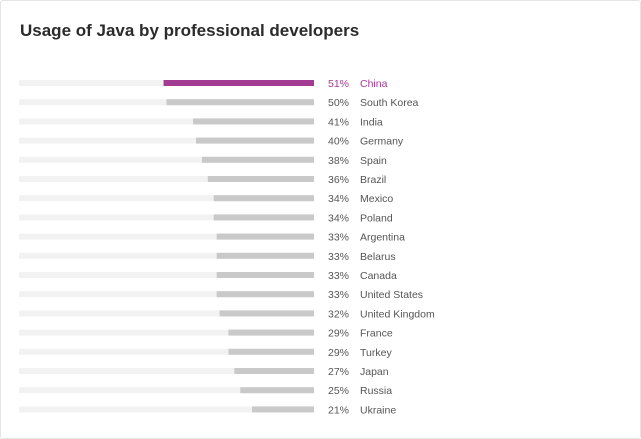 Image resolution: width=641 pixels, height=439 pixels. What do you see at coordinates (371, 122) in the screenshot?
I see `category-label: India` at bounding box center [371, 122].